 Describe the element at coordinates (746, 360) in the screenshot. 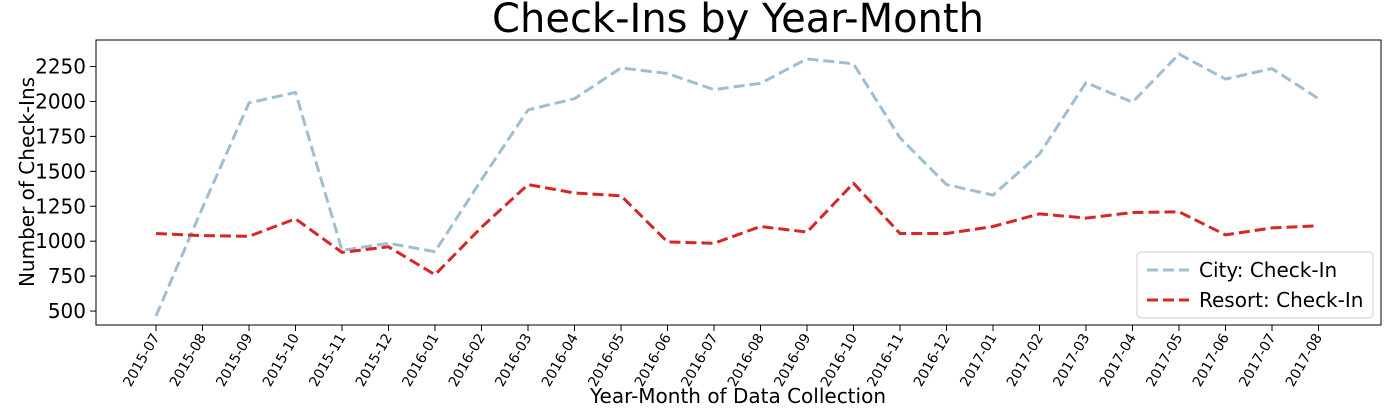

I see `x-tick-label: 2016-08` at that location.